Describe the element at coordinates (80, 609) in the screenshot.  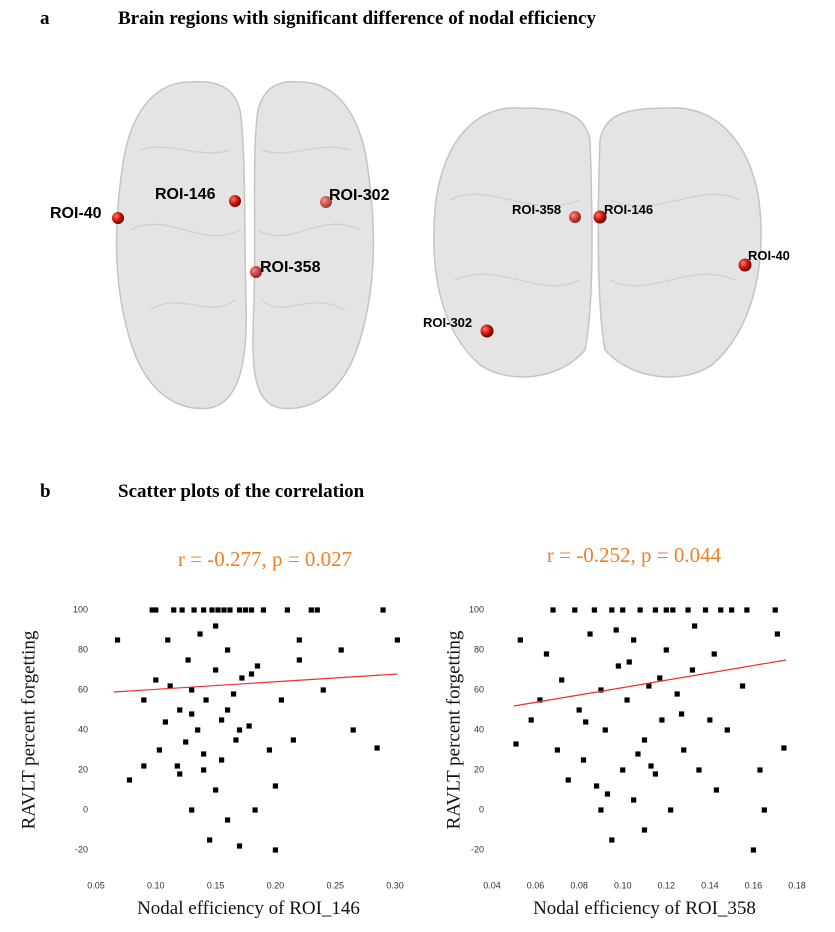
I see `y-tick-label: 100` at that location.